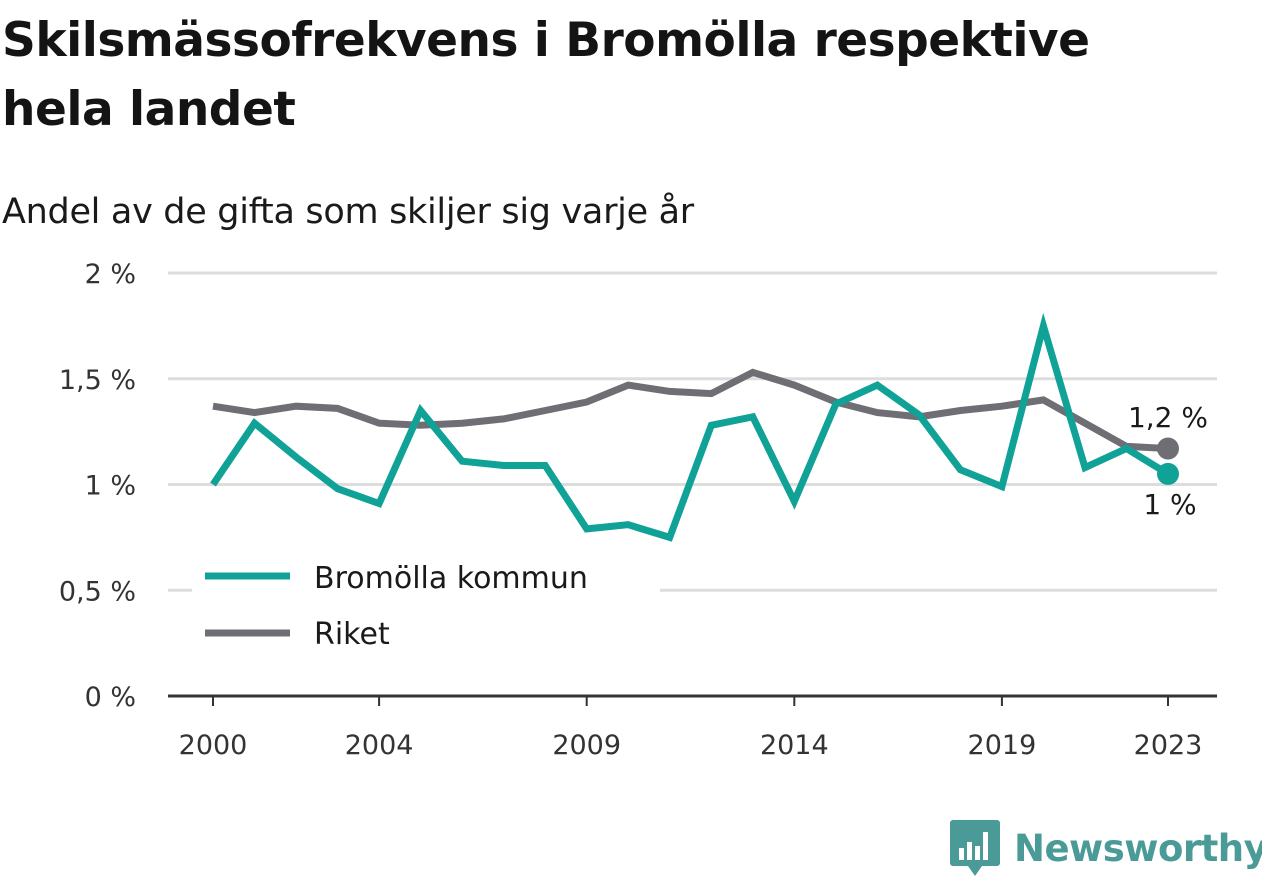 Image resolution: width=1262 pixels, height=879 pixels. Describe the element at coordinates (110, 697) in the screenshot. I see `y-tick-label: 0 %` at that location.